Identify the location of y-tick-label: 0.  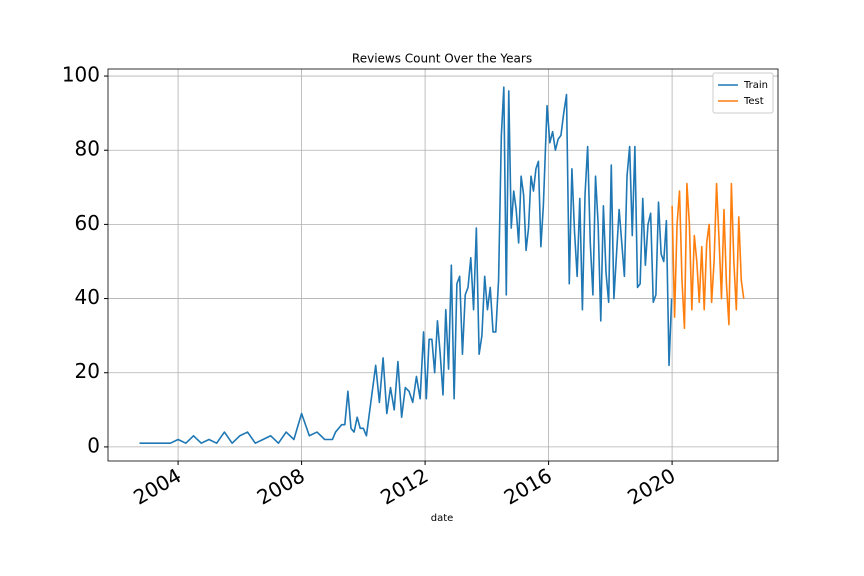
(93, 445).